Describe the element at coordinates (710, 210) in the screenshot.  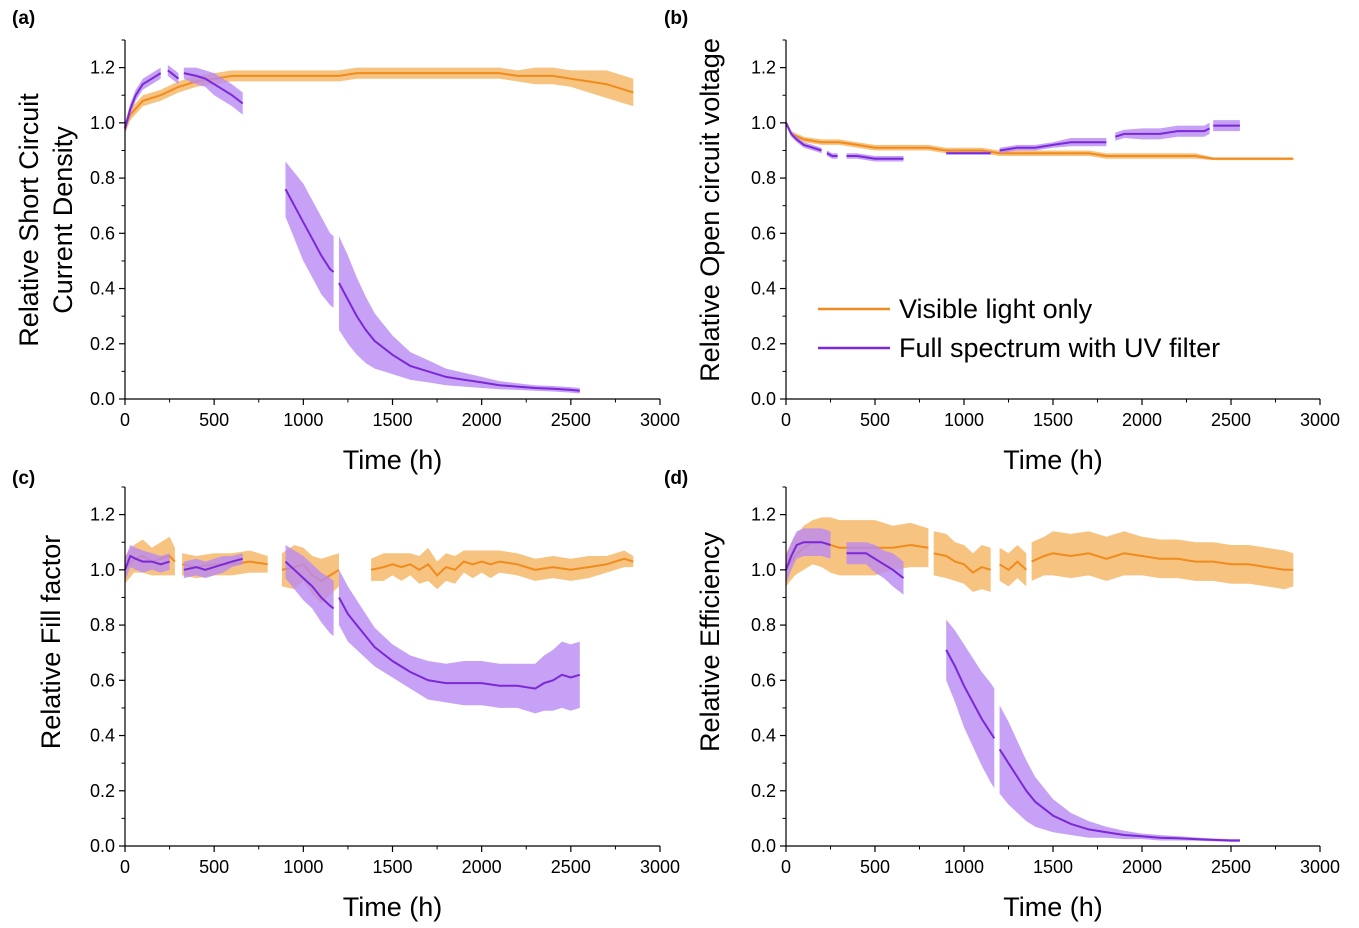
I see `y-axis-label: Relative Open circuit voltage` at that location.